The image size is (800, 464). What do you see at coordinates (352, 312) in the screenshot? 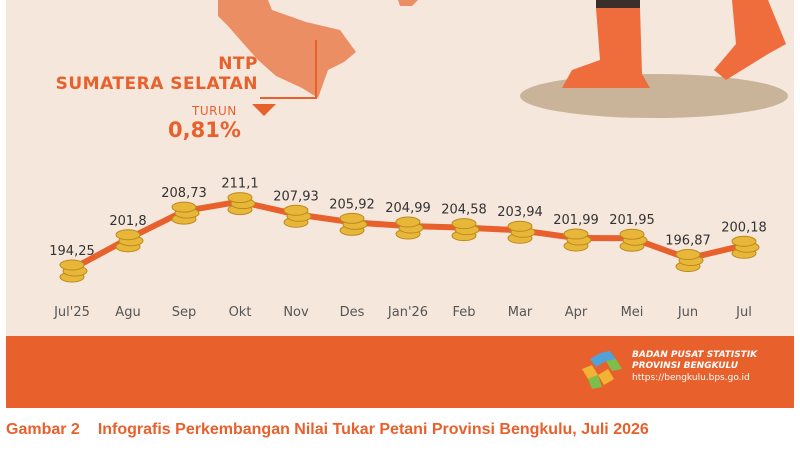
I see `x-tick-label: Des` at bounding box center [352, 312].